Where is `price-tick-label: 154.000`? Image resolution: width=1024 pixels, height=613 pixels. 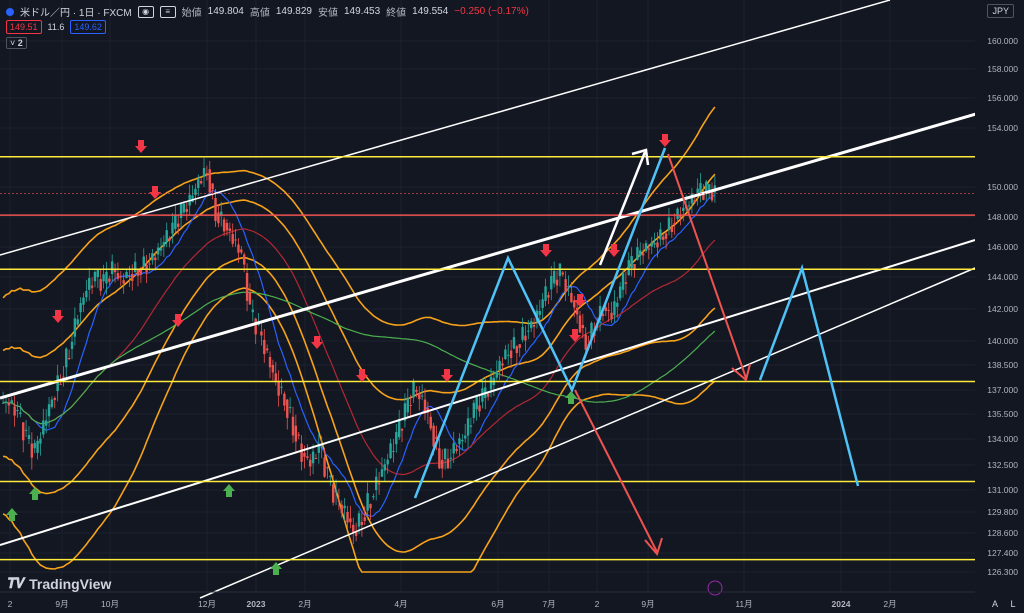
price-tick-label: 154.000 is located at coordinates (1002, 128).